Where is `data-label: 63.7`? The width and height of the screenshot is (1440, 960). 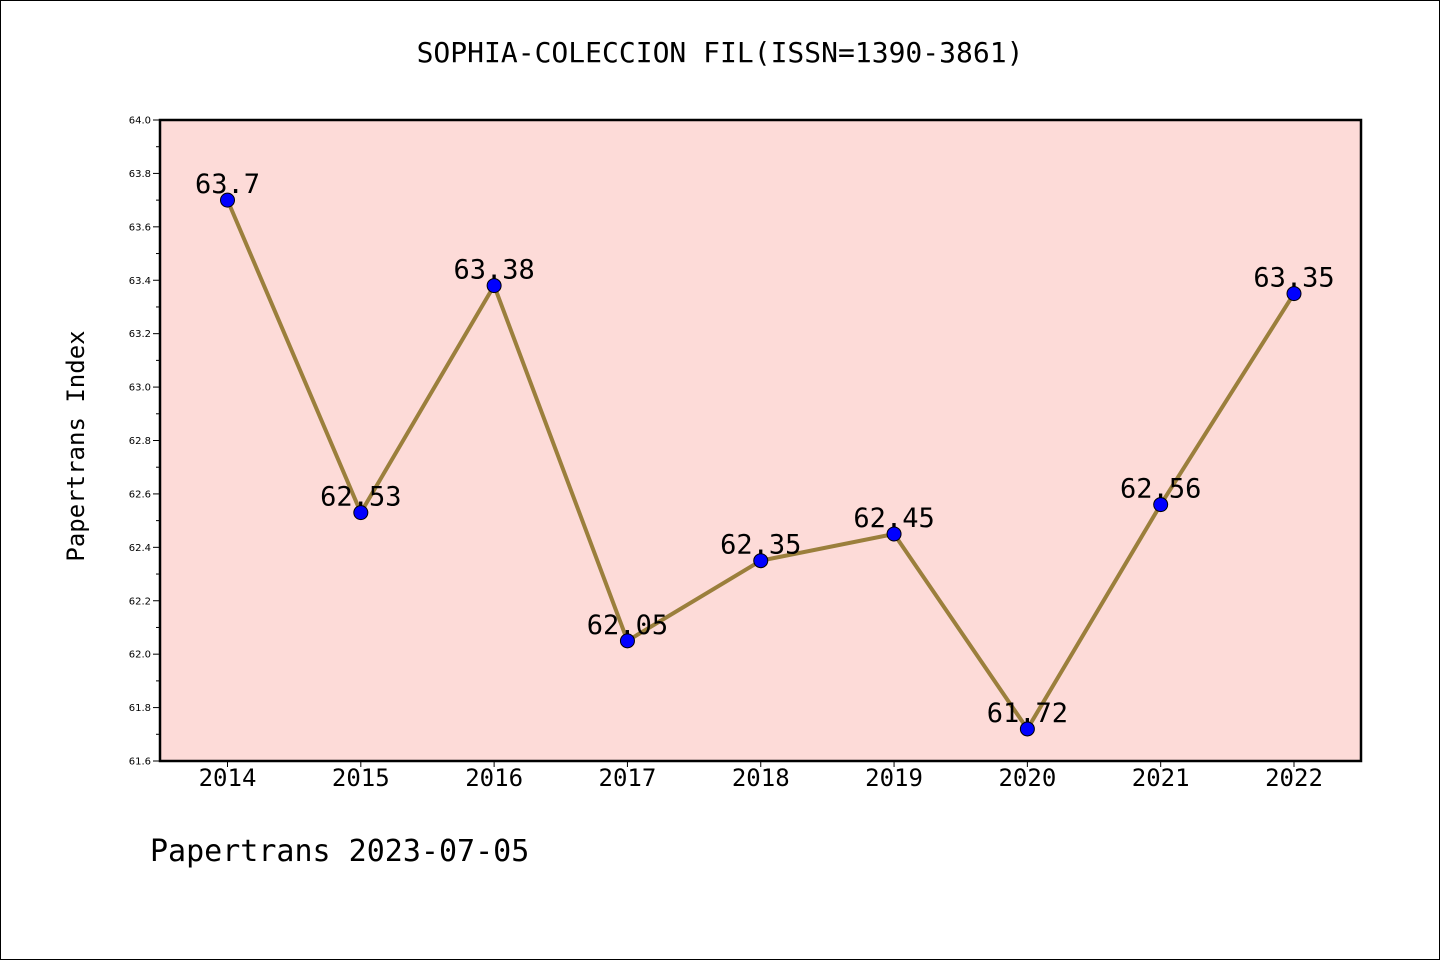 data-label: 63.7 is located at coordinates (227, 184).